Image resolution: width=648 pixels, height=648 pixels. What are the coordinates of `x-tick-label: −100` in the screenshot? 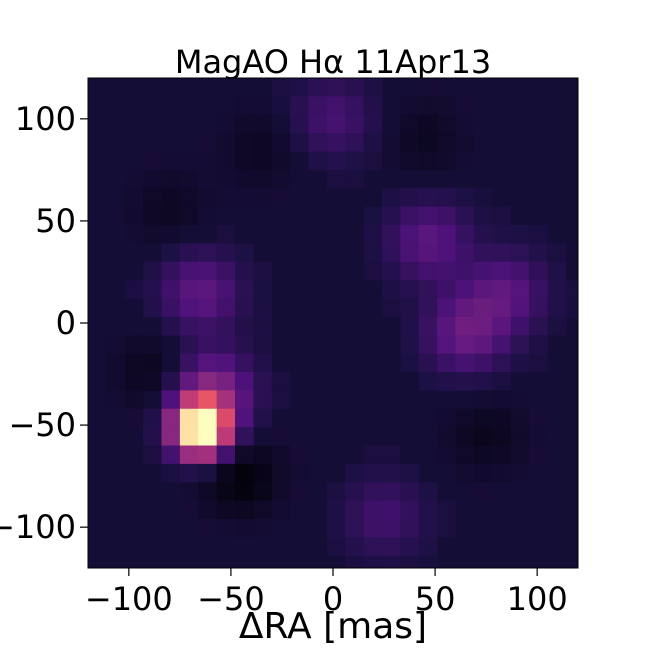 It's located at (129, 599).